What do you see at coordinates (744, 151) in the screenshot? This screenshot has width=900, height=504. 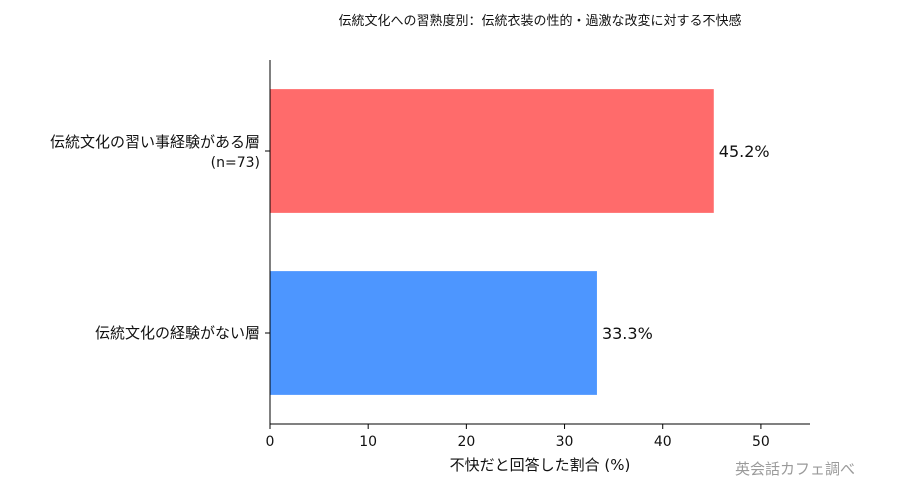 I see `value-label-1: 45.2%` at bounding box center [744, 151].